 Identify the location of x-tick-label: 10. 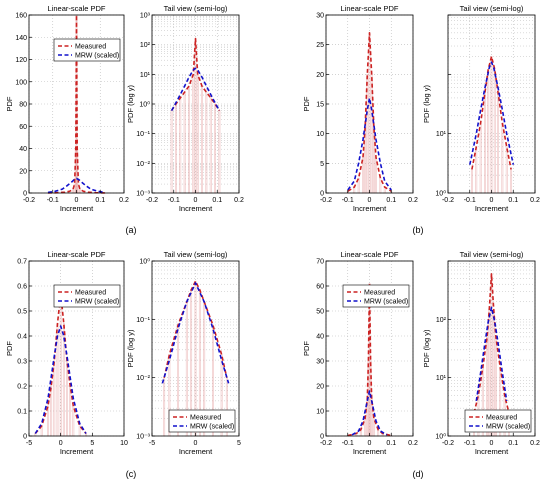
(124, 443).